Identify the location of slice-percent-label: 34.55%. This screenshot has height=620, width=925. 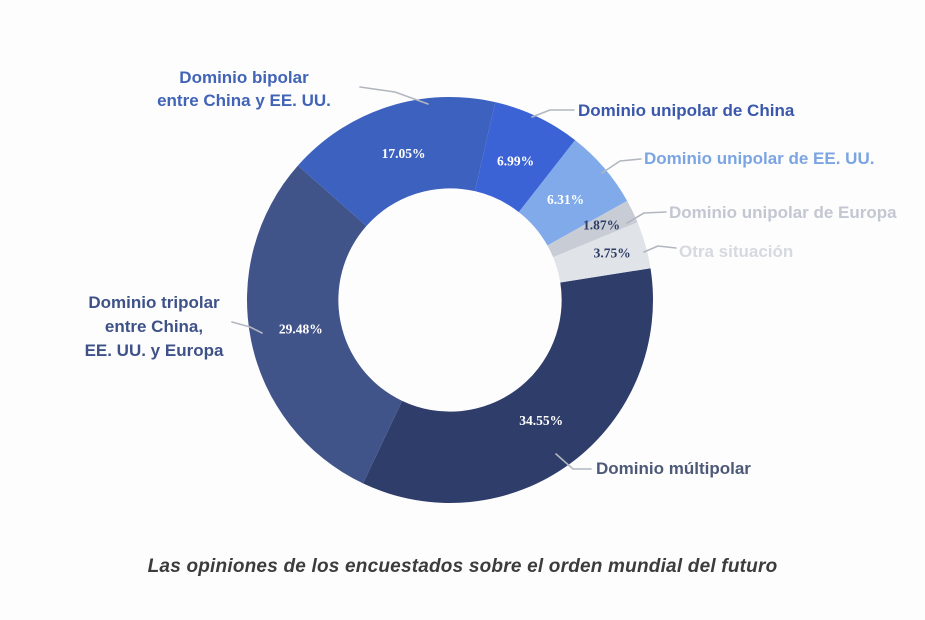
(541, 420).